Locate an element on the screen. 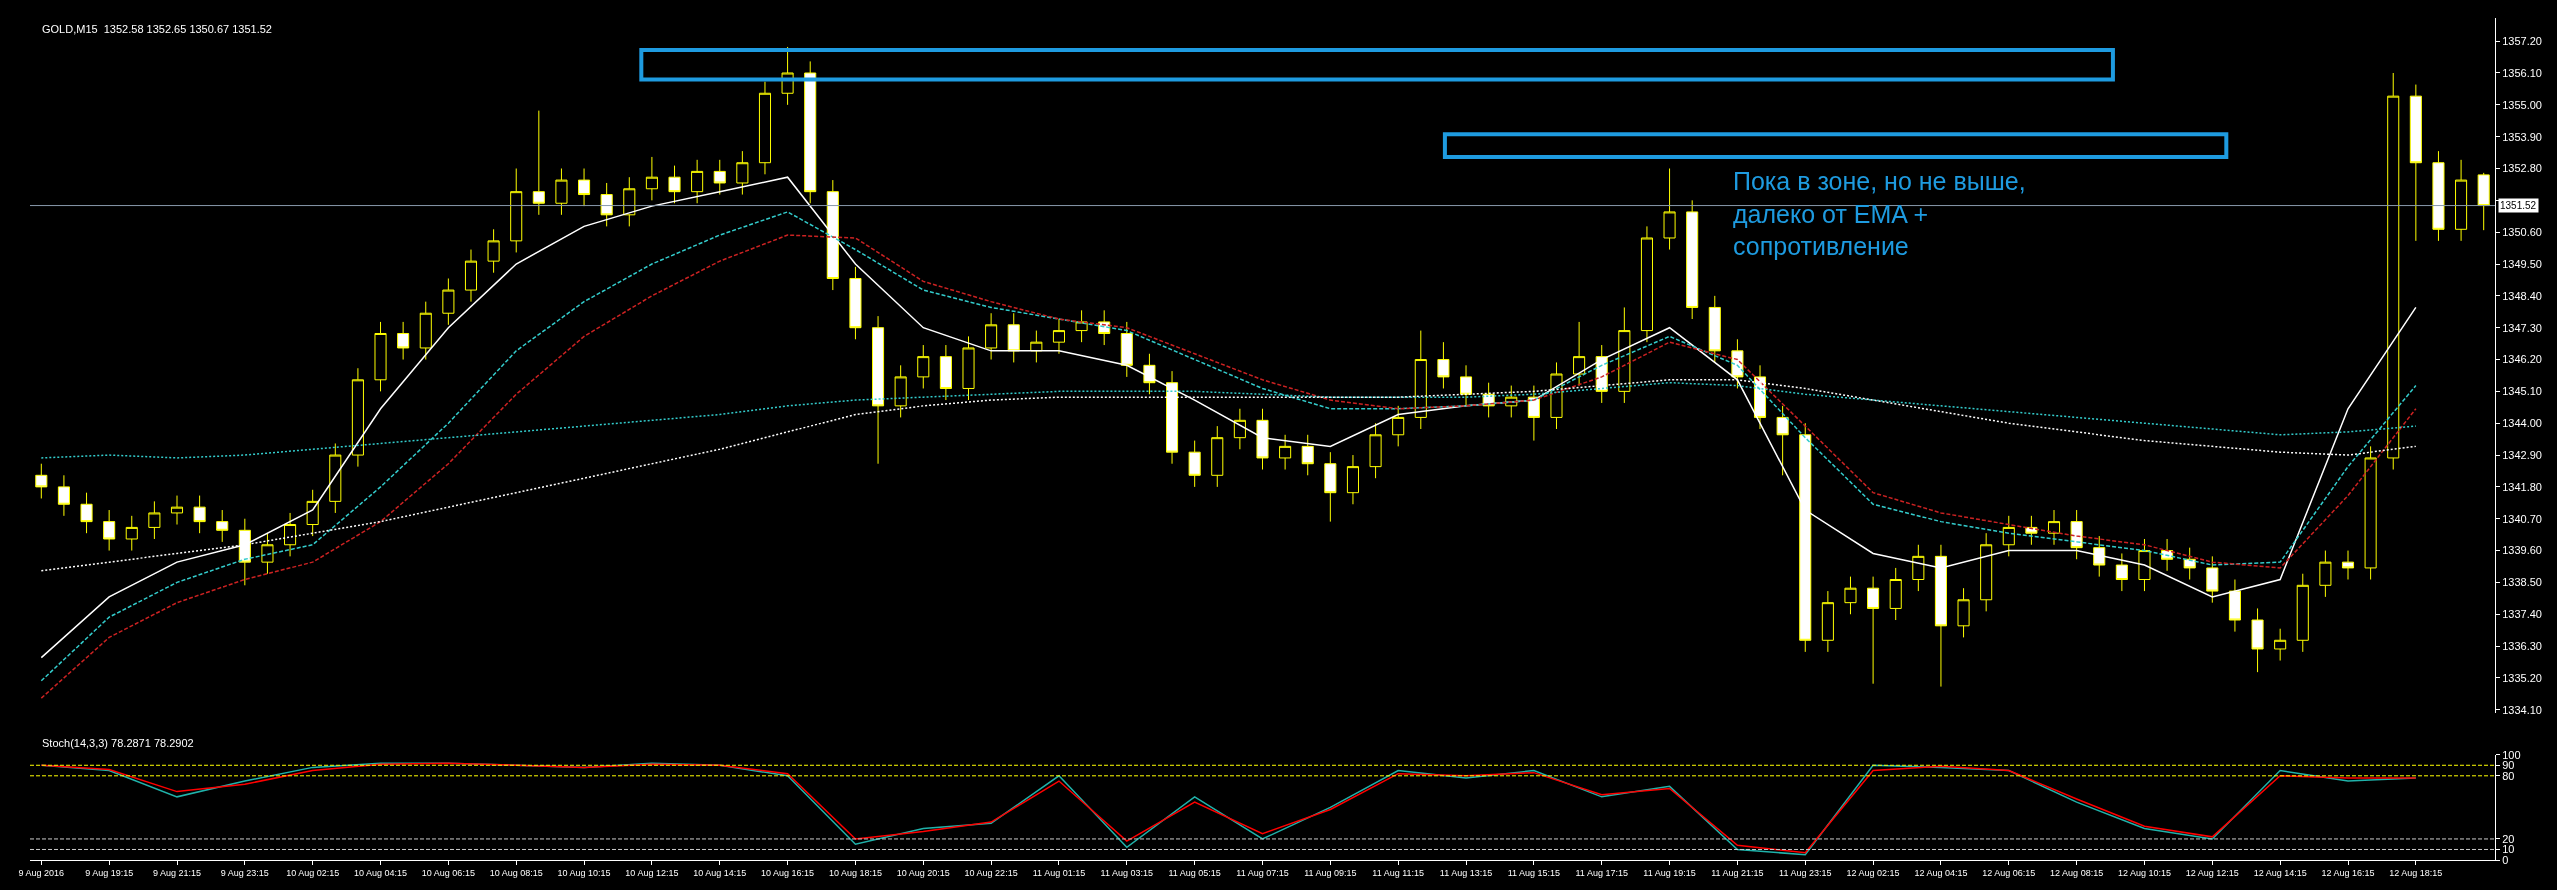  y-tick-label: 1349.50 is located at coordinates (2522, 263).